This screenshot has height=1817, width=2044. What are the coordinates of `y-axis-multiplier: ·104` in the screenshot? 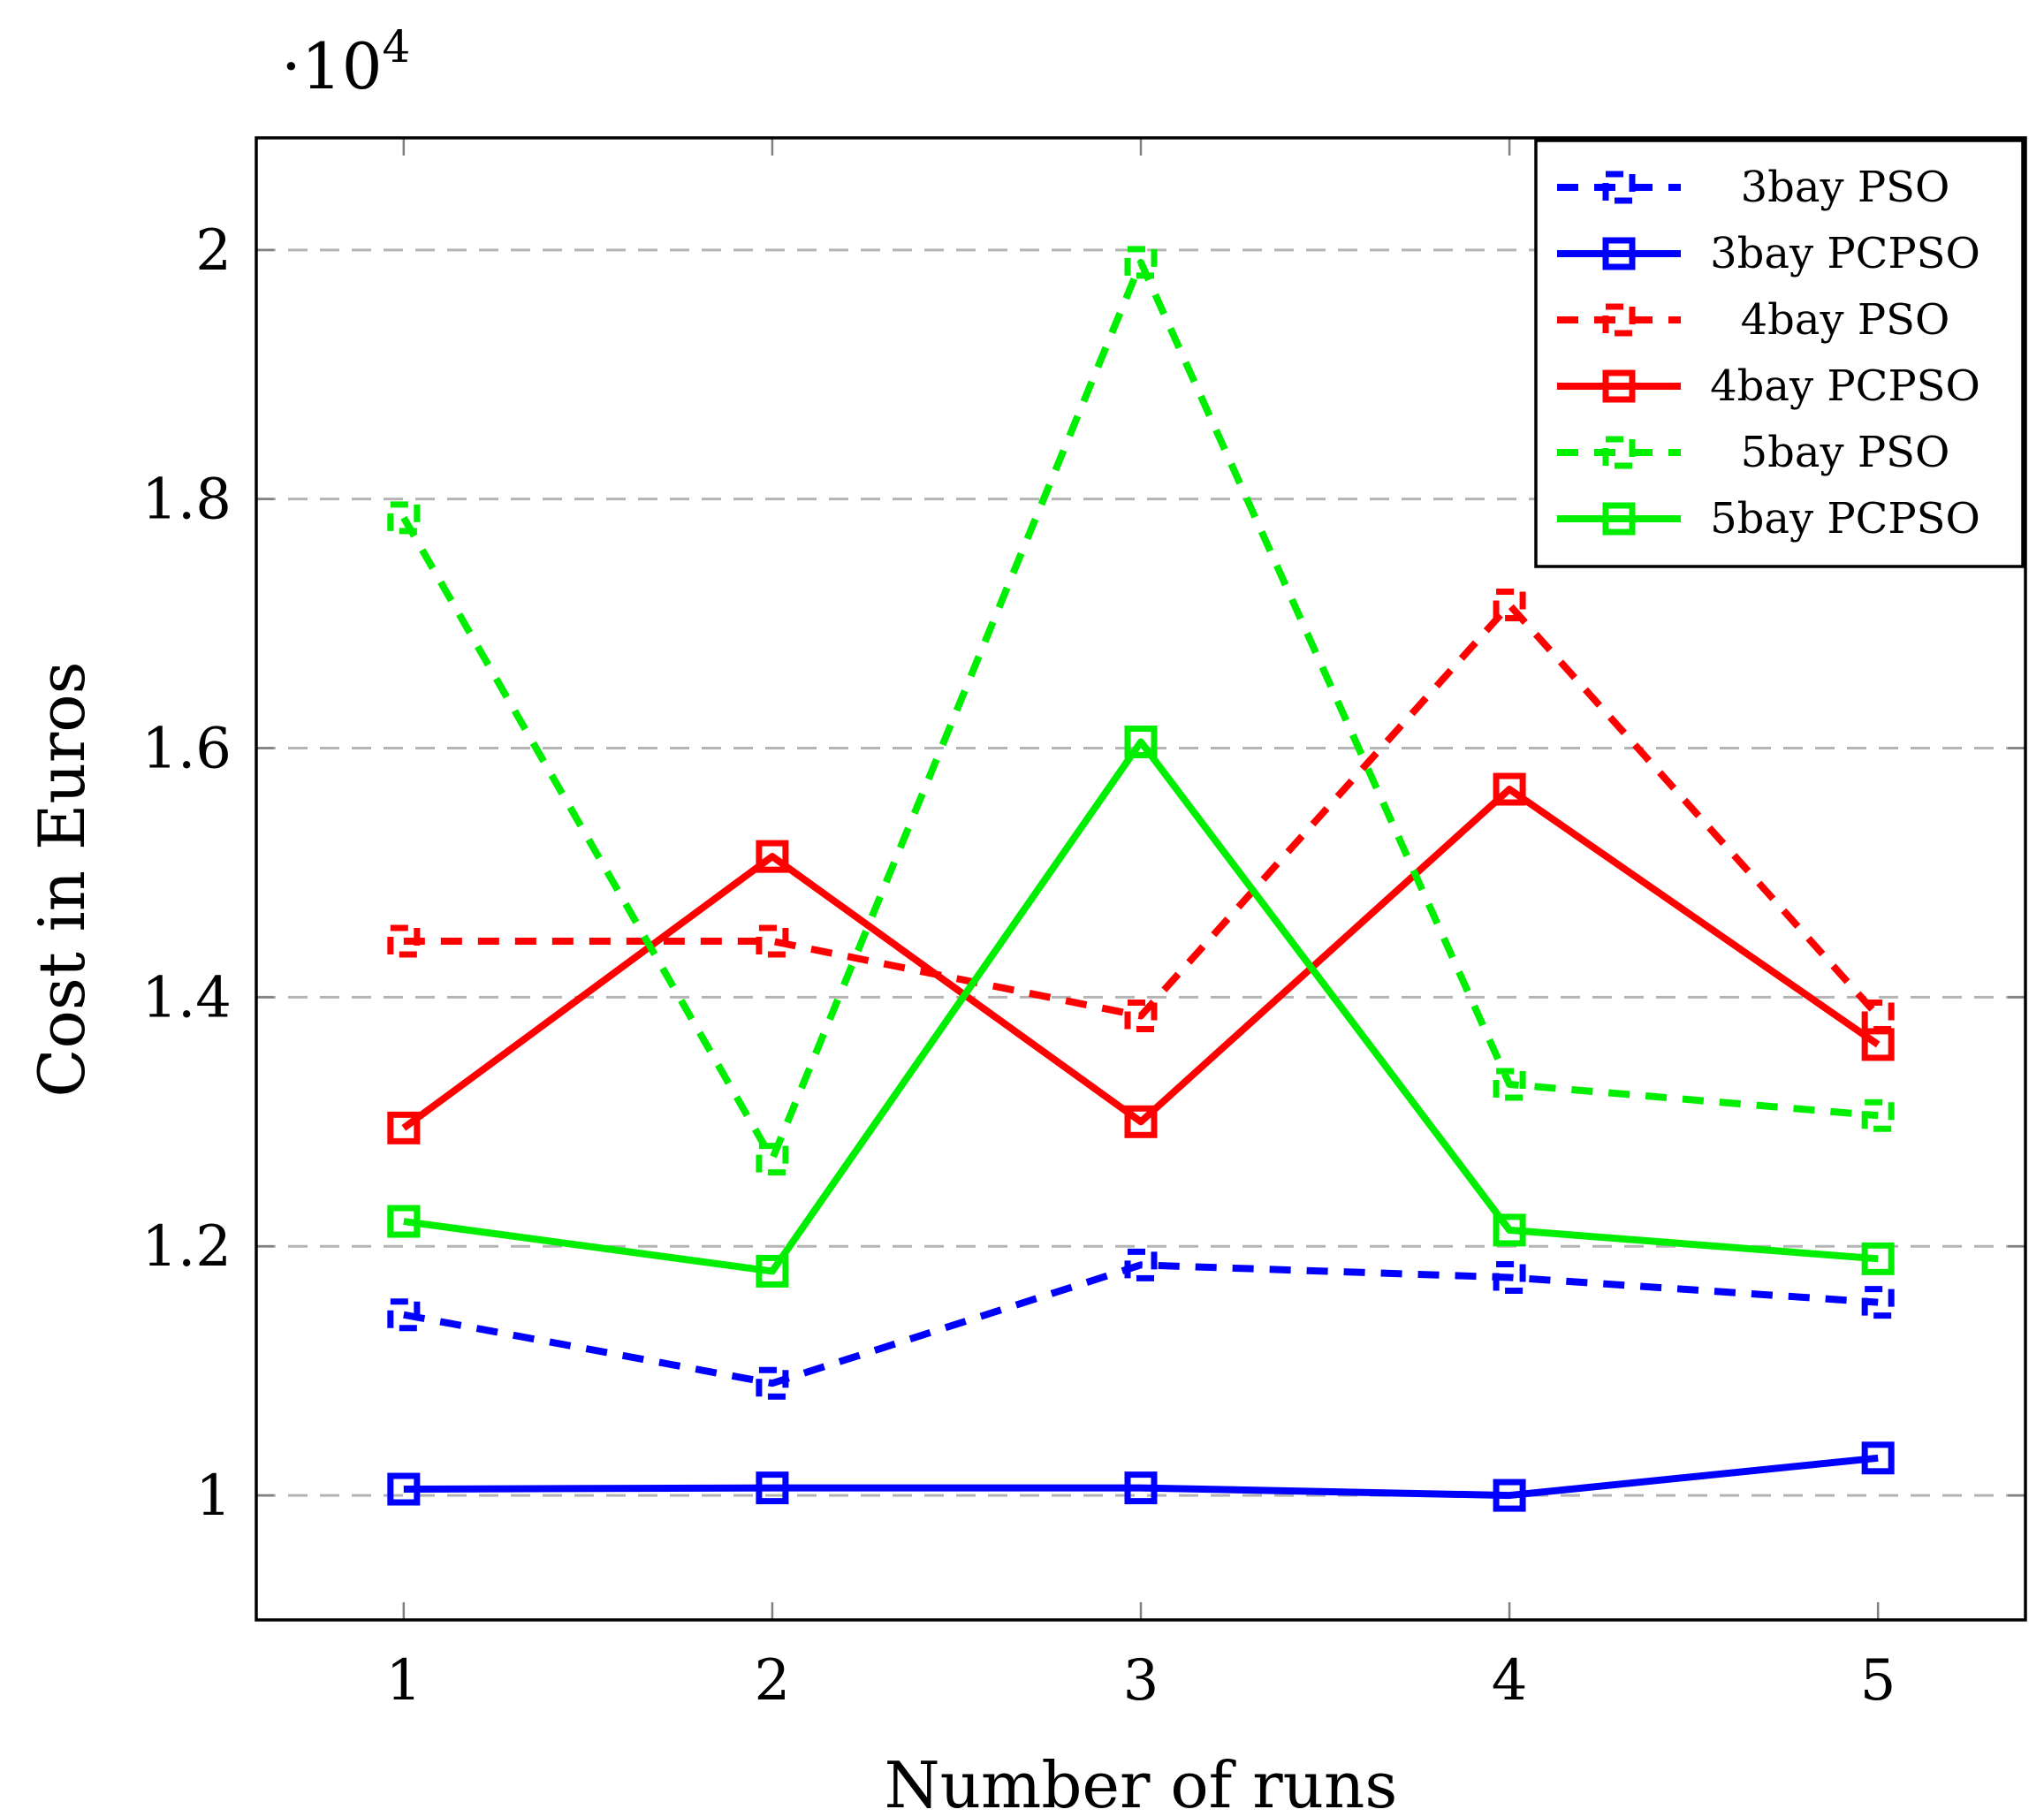 It's located at (345, 62).